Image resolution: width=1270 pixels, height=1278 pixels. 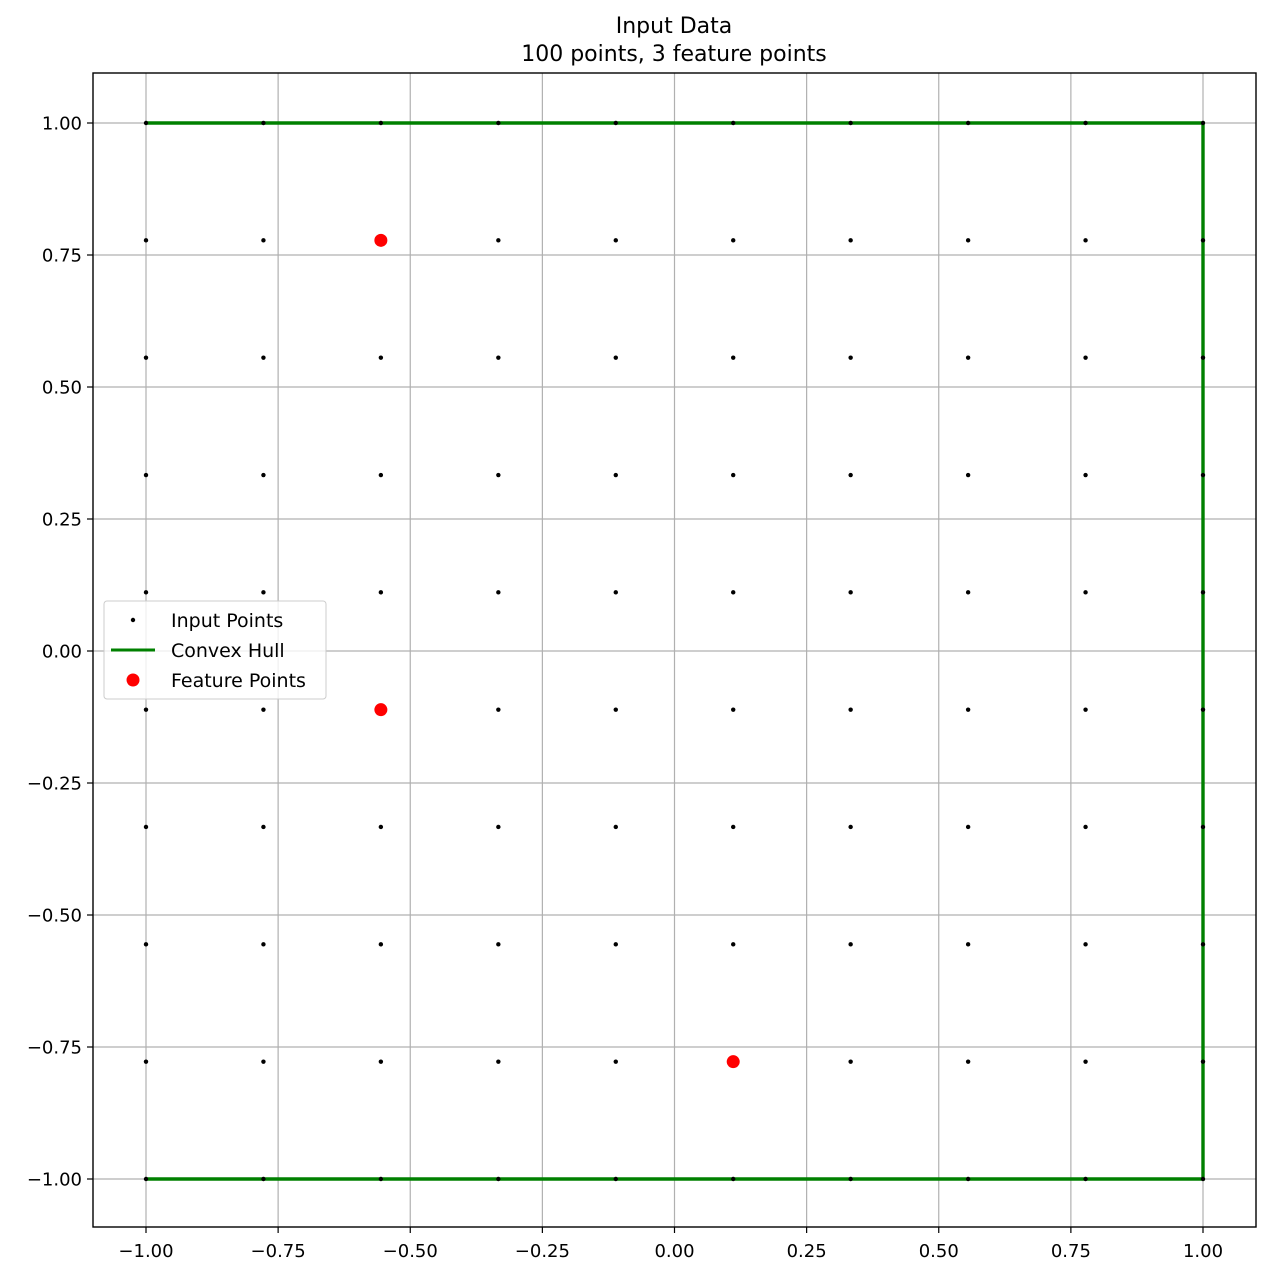 What do you see at coordinates (228, 651) in the screenshot?
I see `legend-label-convex-hull: Convex Hull` at bounding box center [228, 651].